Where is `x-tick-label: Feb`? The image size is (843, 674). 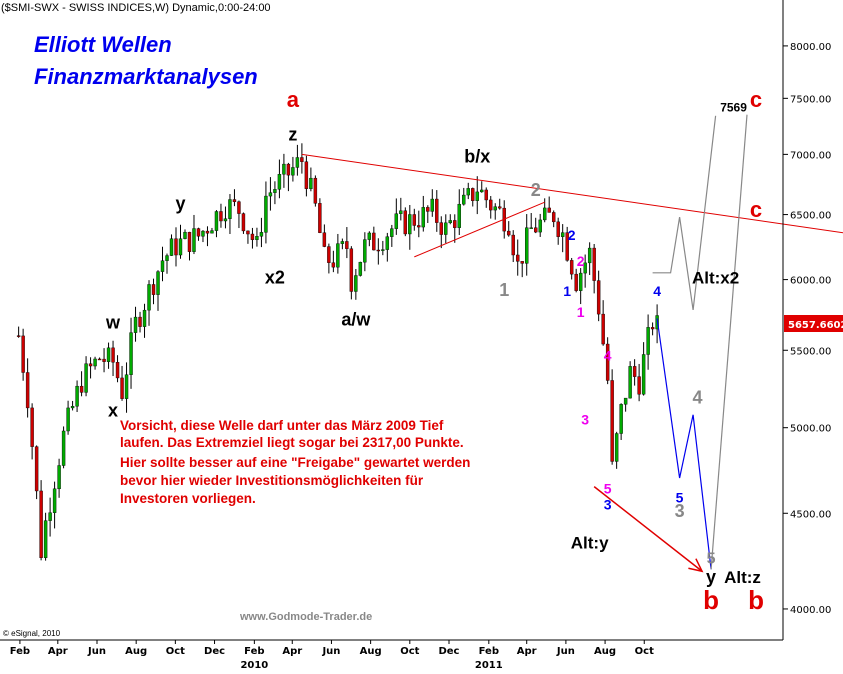
x-tick-label: Feb is located at coordinates (489, 651).